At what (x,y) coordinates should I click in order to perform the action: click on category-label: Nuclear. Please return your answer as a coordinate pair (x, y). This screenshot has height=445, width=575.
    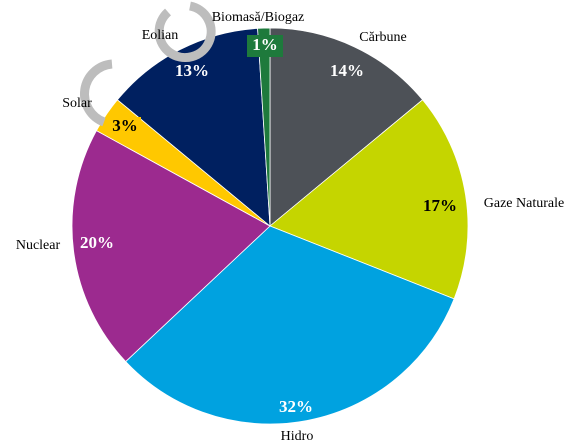
    Looking at the image, I should click on (38, 245).